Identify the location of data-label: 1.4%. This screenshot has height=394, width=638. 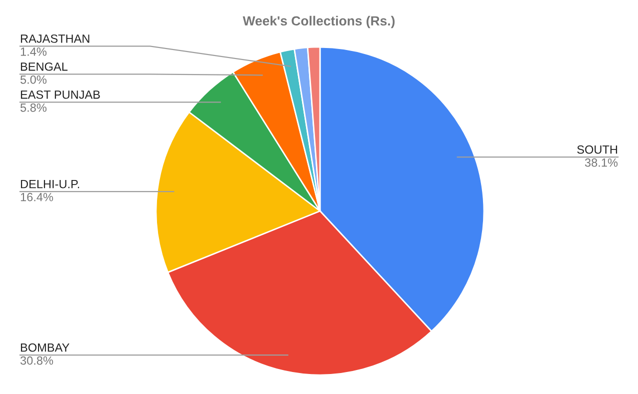
(33, 52).